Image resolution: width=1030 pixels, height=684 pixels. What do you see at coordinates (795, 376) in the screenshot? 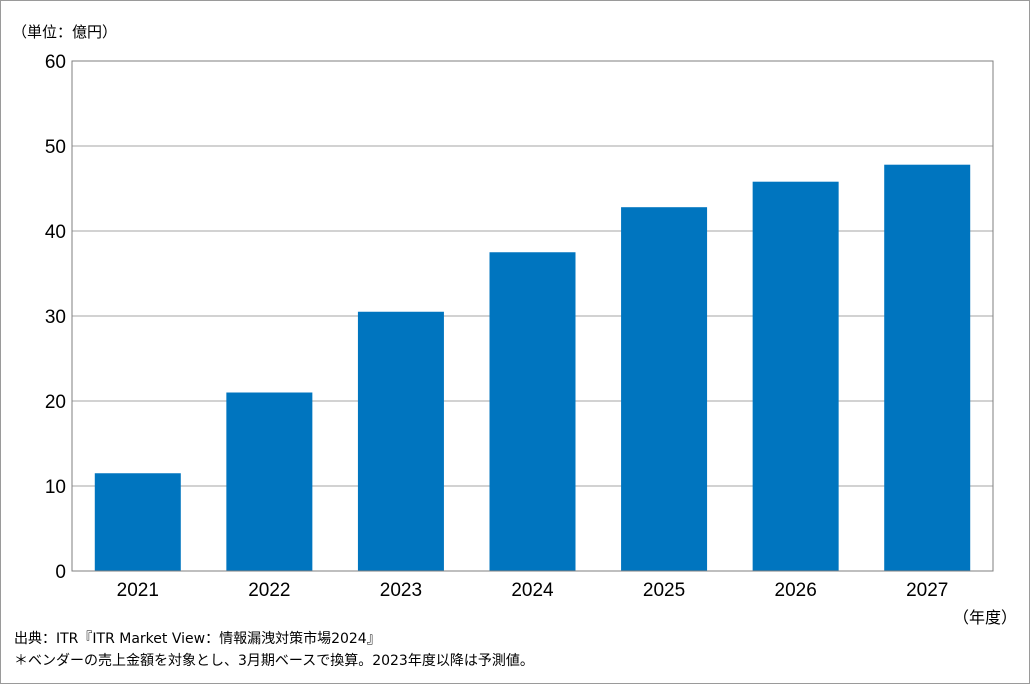
I see `bar-2026` at bounding box center [795, 376].